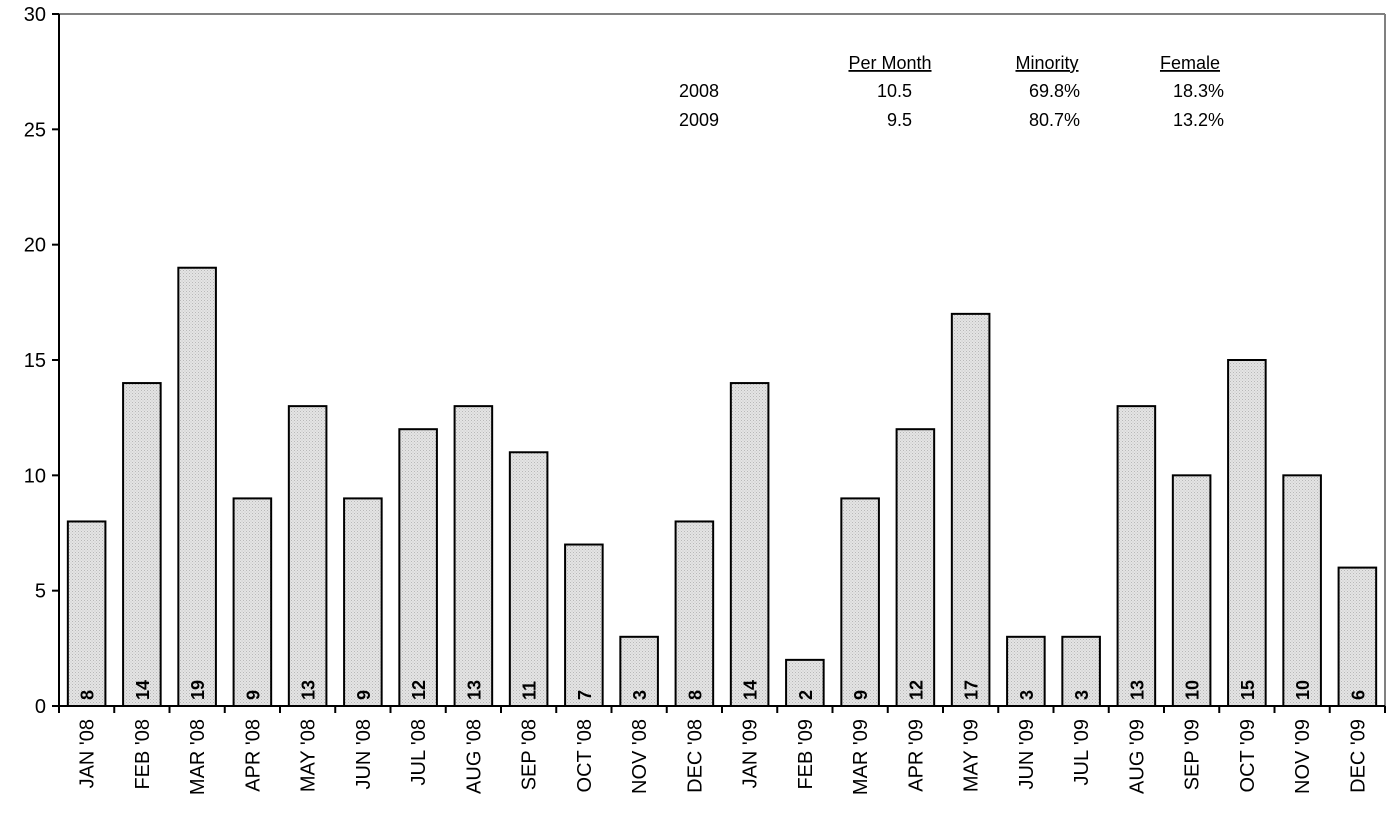 This screenshot has height=828, width=1397. Describe the element at coordinates (806, 754) in the screenshot. I see `x-tick-label: FEB '09` at that location.